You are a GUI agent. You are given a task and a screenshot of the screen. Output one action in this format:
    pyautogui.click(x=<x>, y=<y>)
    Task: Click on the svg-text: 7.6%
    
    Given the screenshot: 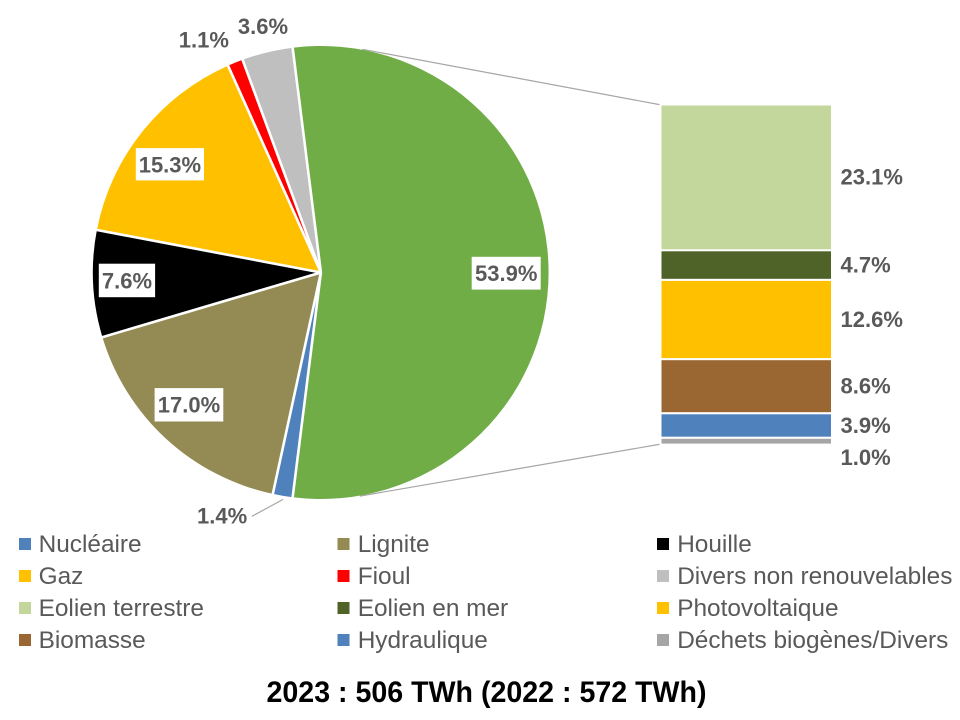 What is the action you would take?
    pyautogui.click(x=127, y=281)
    